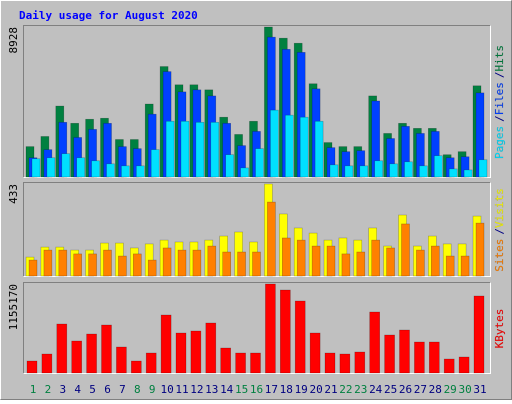 This screenshot has width=512, height=404. I want to click on x-tick-label: 30, so click(464, 389).